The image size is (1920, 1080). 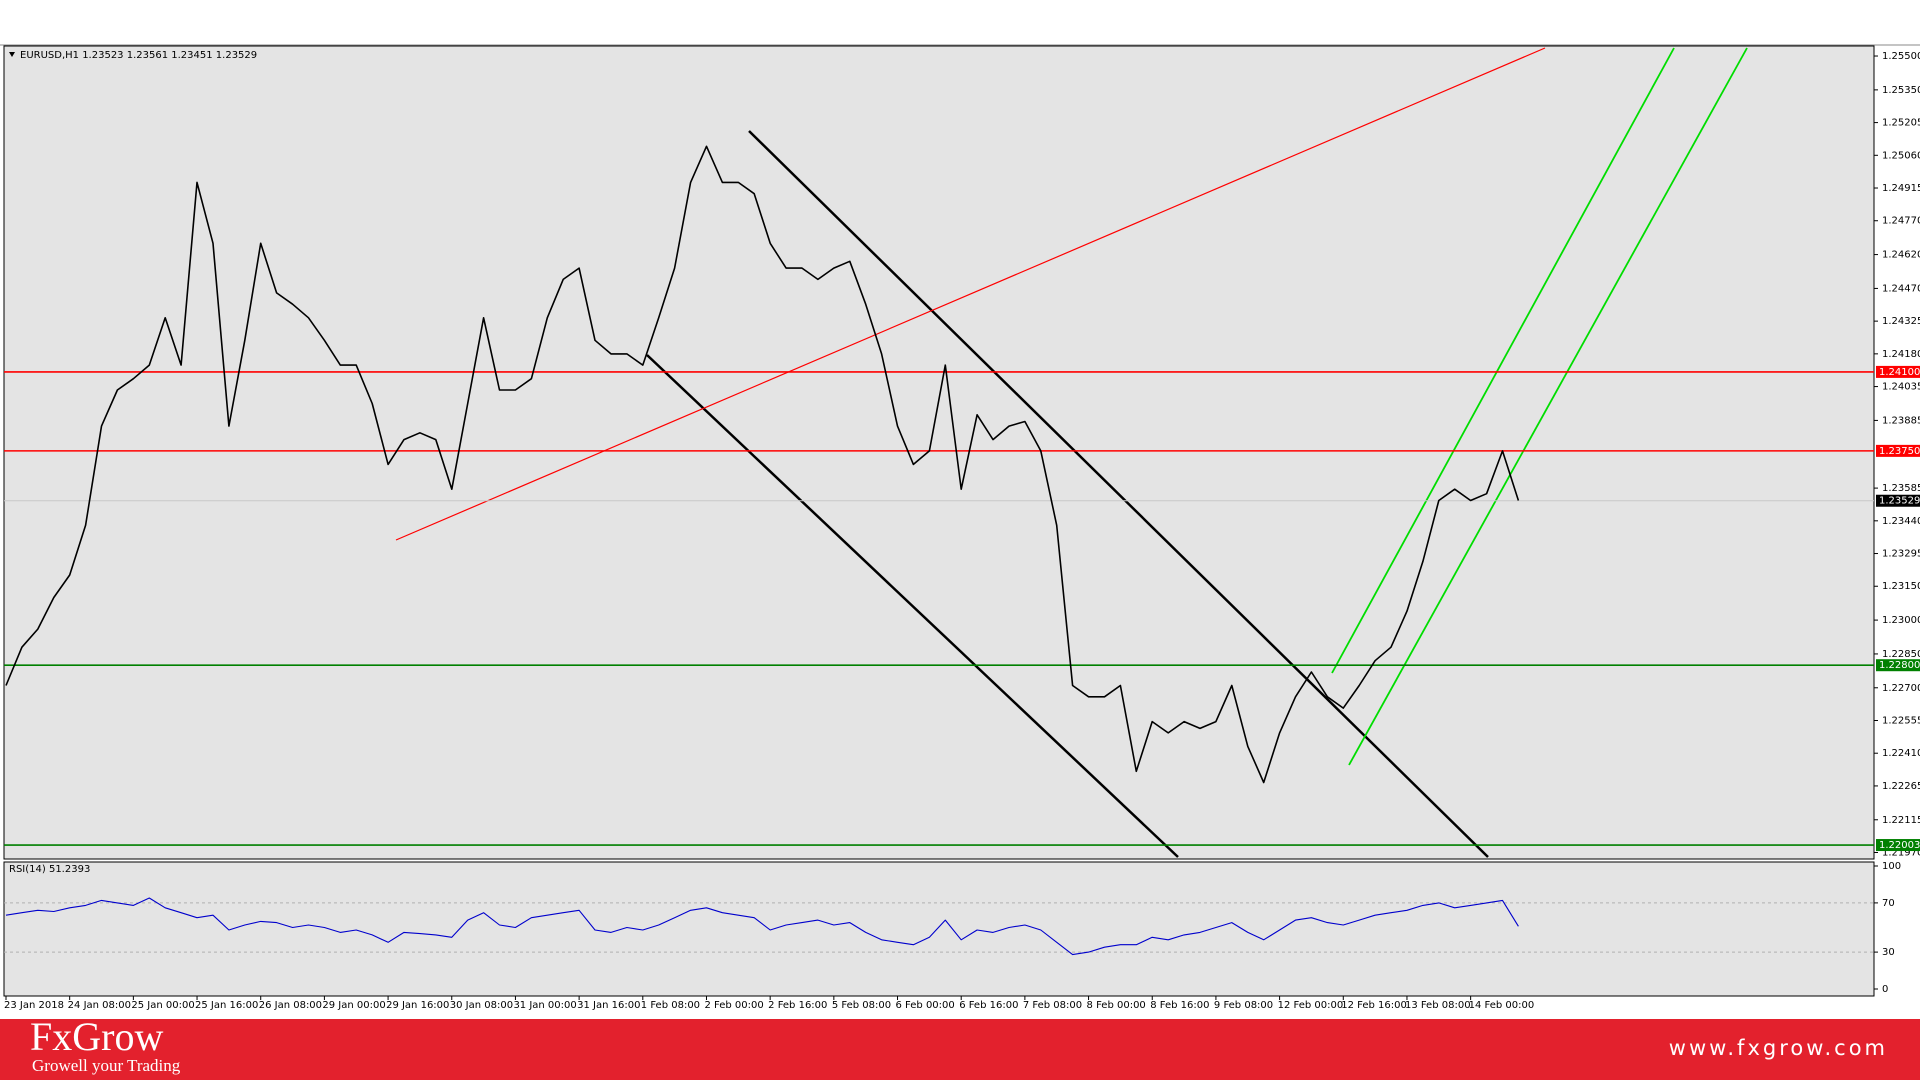 I want to click on level-label: 1.22800, so click(x=1899, y=665).